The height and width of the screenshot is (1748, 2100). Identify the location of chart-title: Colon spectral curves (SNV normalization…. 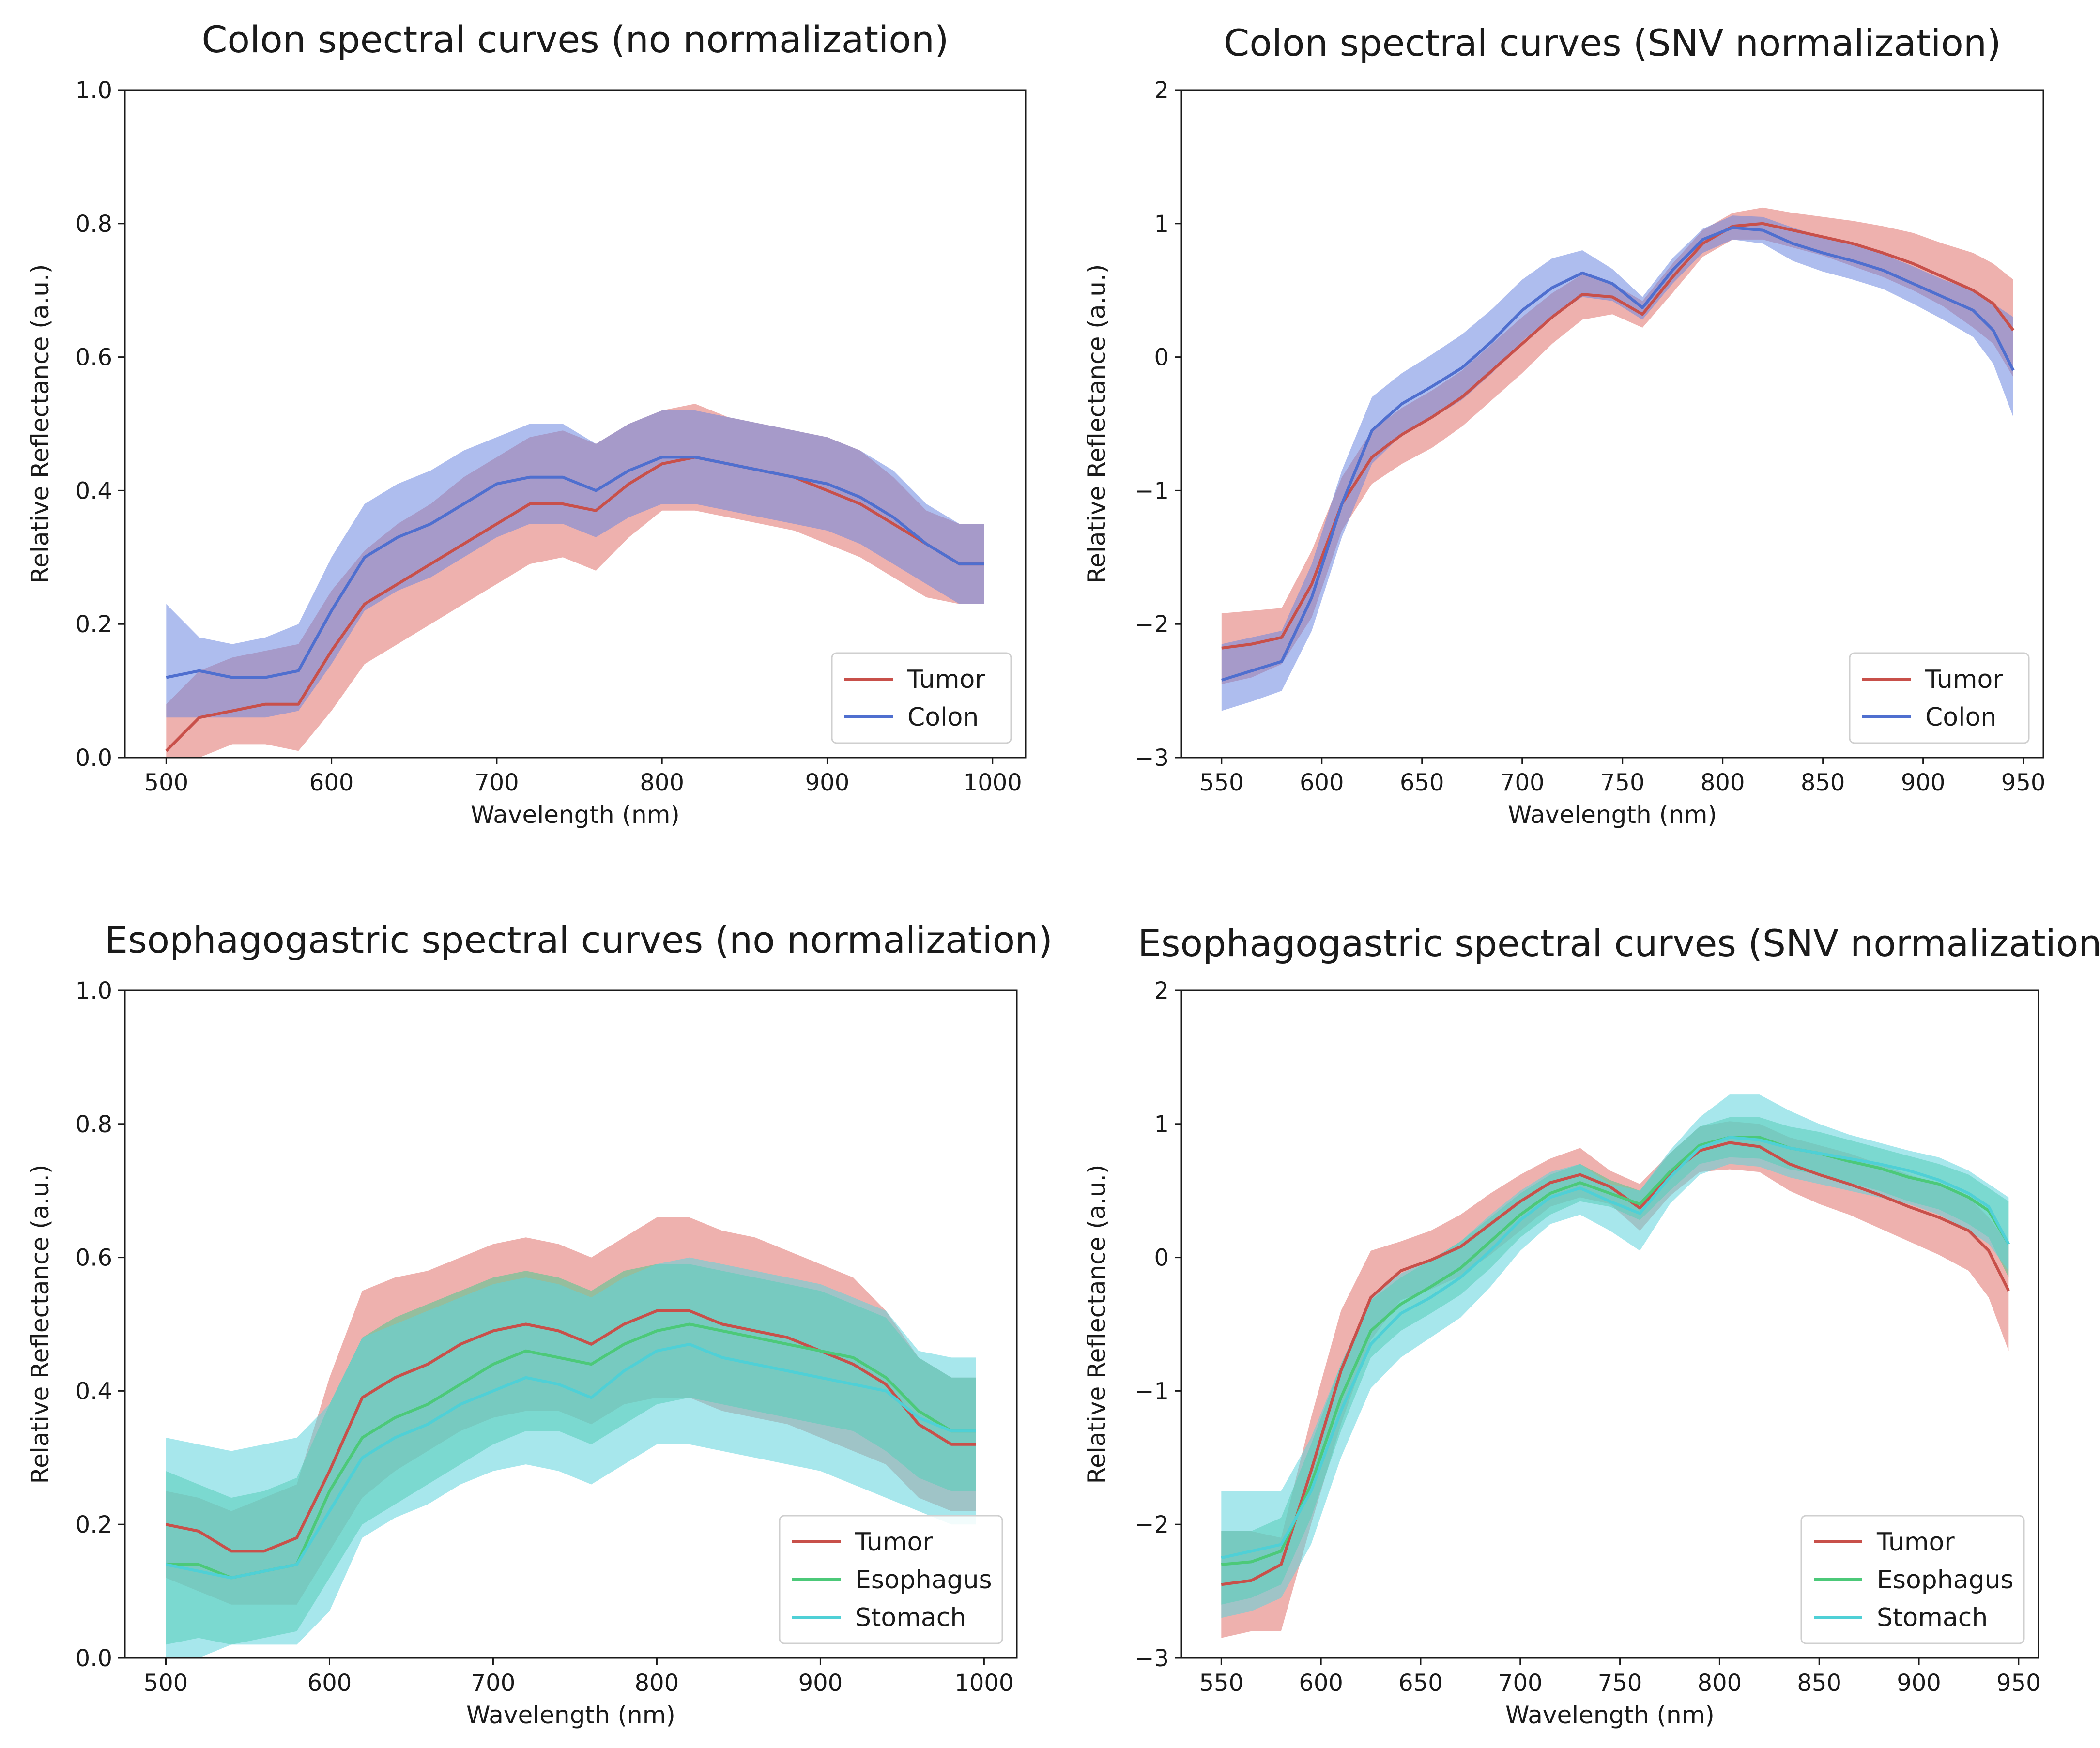
(1612, 42).